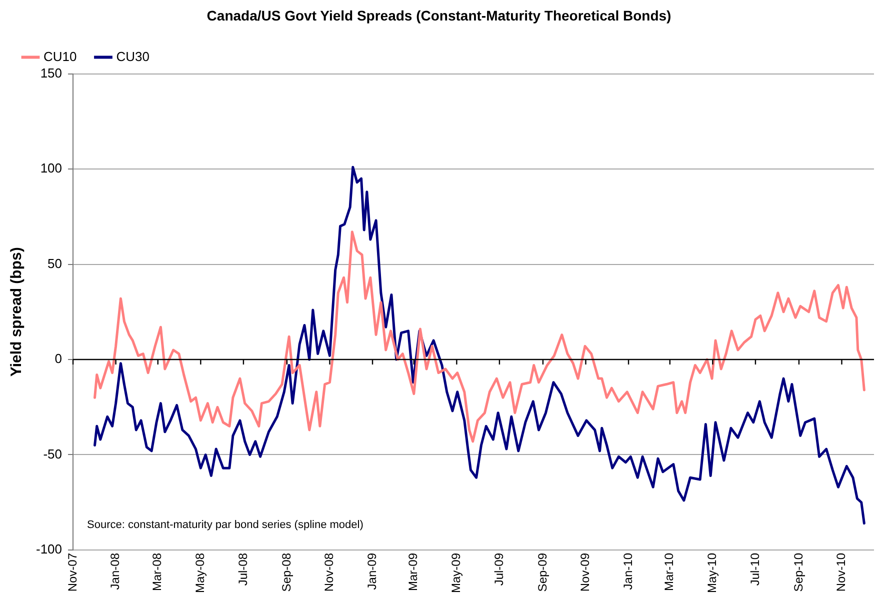  What do you see at coordinates (413, 571) in the screenshot?
I see `x-tick-label: Mar-09` at bounding box center [413, 571].